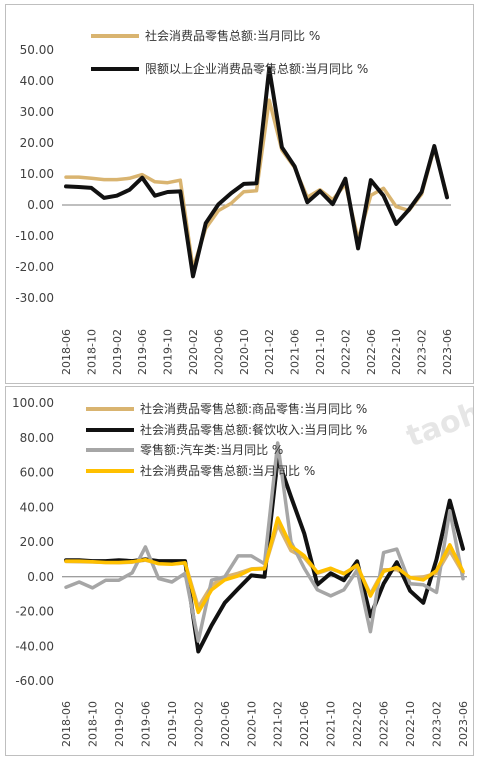  I want to click on y-tick-label: -40.00, so click(34, 646).